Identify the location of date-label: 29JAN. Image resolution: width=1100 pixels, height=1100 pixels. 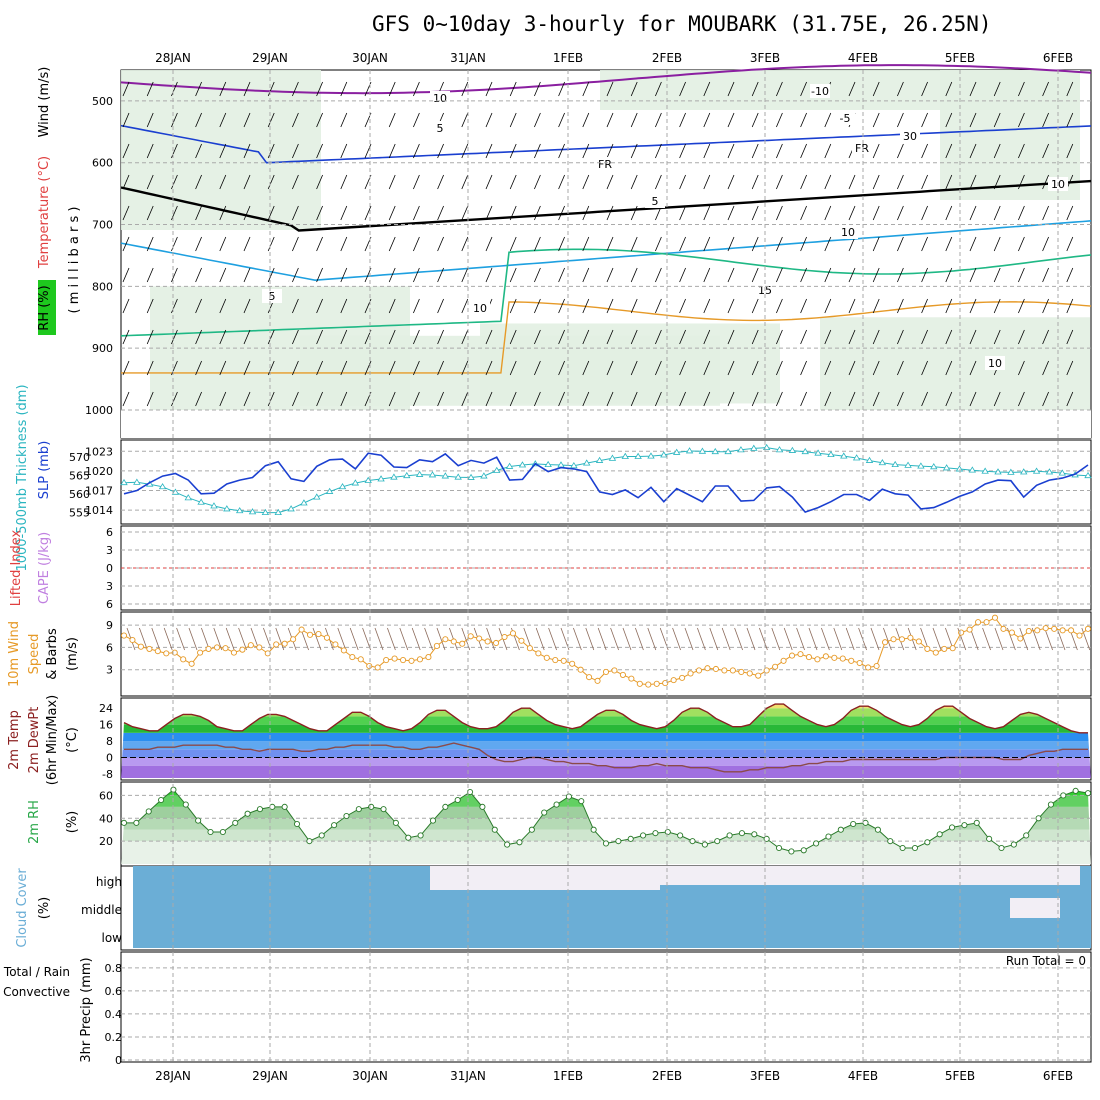
(270, 1076).